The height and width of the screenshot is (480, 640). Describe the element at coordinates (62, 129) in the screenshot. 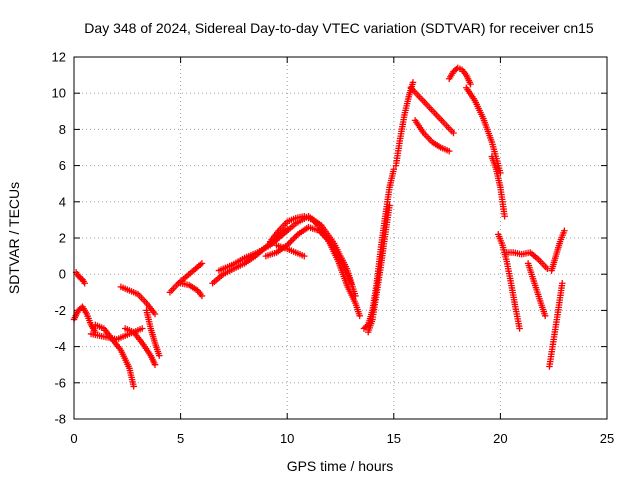

I see `y-tick-label: 8` at that location.